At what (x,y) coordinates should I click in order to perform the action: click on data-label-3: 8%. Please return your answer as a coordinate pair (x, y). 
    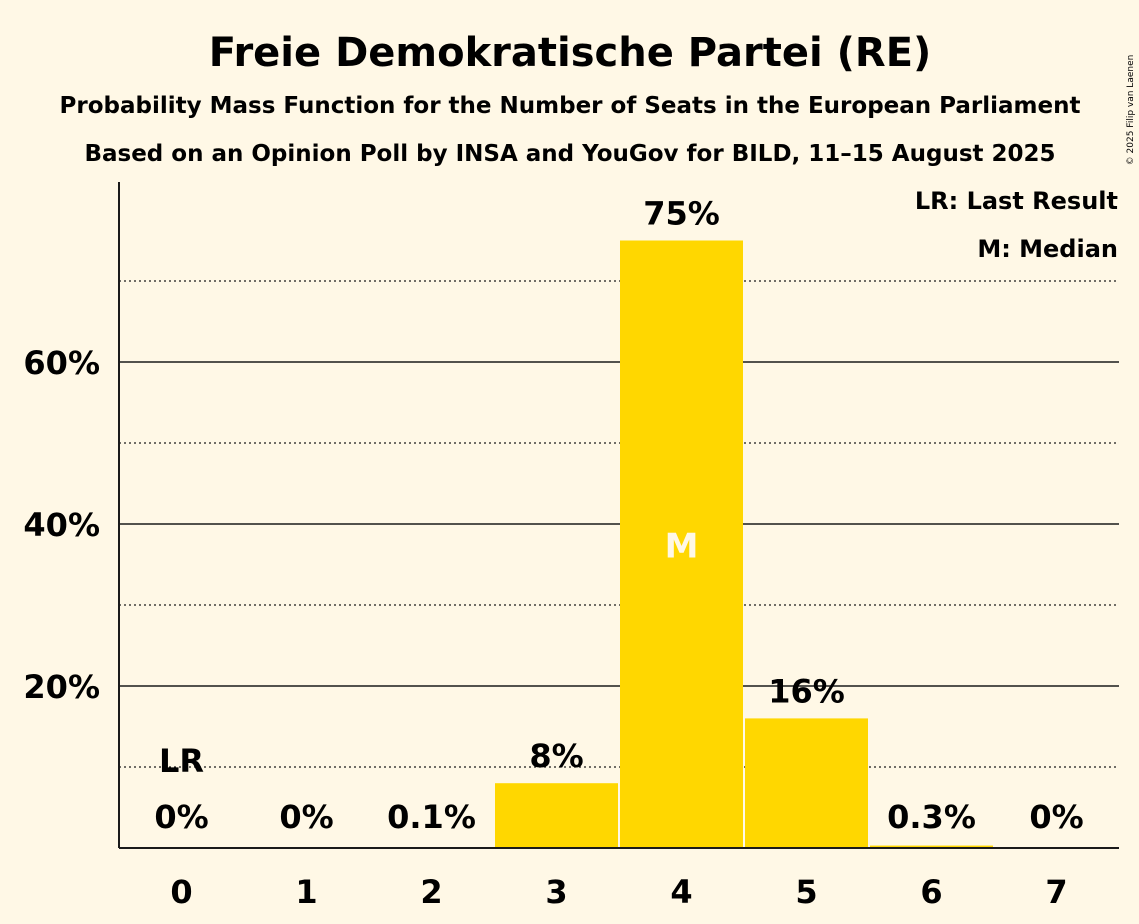
    Looking at the image, I should click on (556, 756).